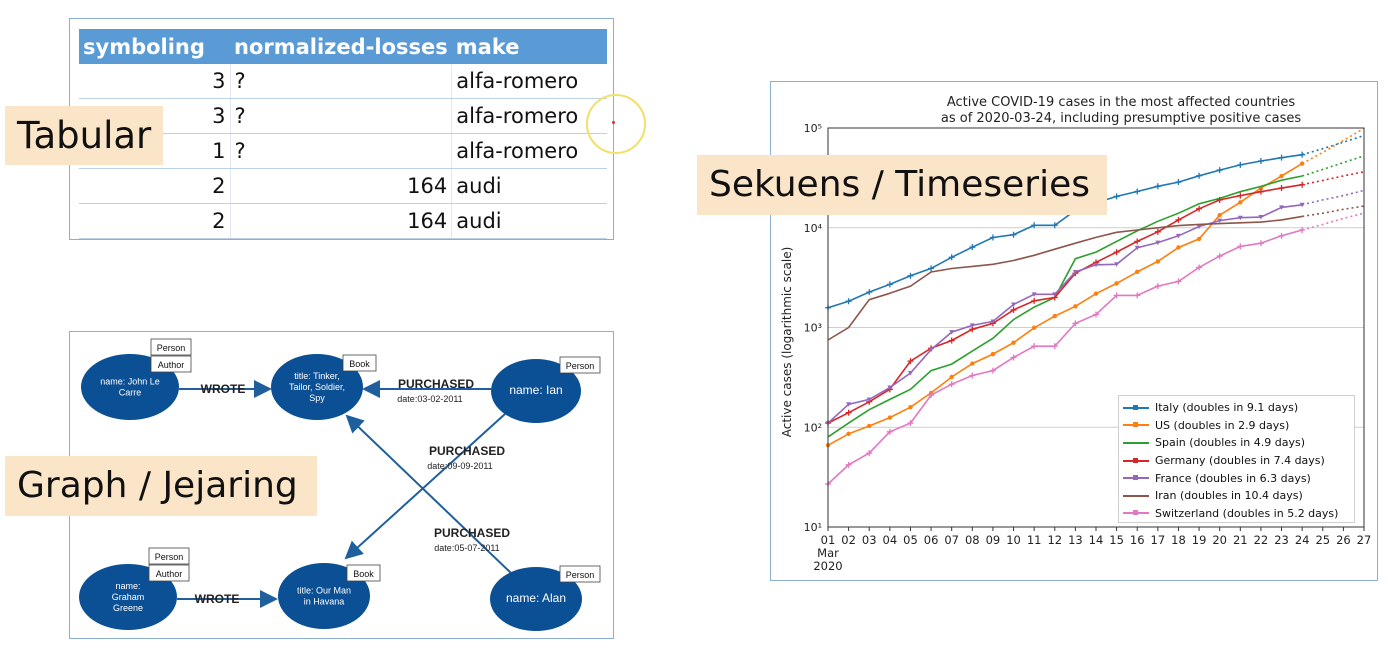 This screenshot has height=658, width=1388. I want to click on legend-item: Spain (doubles in 4.9 days), so click(1238, 443).